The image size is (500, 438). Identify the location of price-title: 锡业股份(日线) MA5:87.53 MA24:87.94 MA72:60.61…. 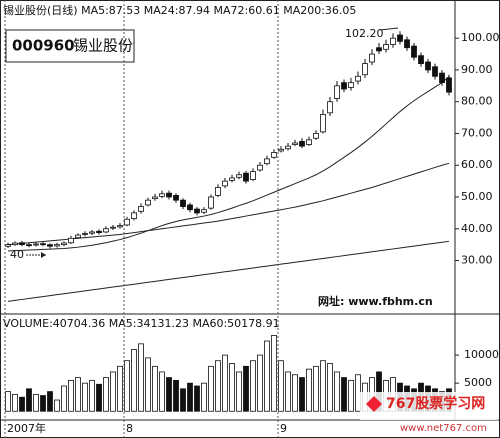
(179, 10).